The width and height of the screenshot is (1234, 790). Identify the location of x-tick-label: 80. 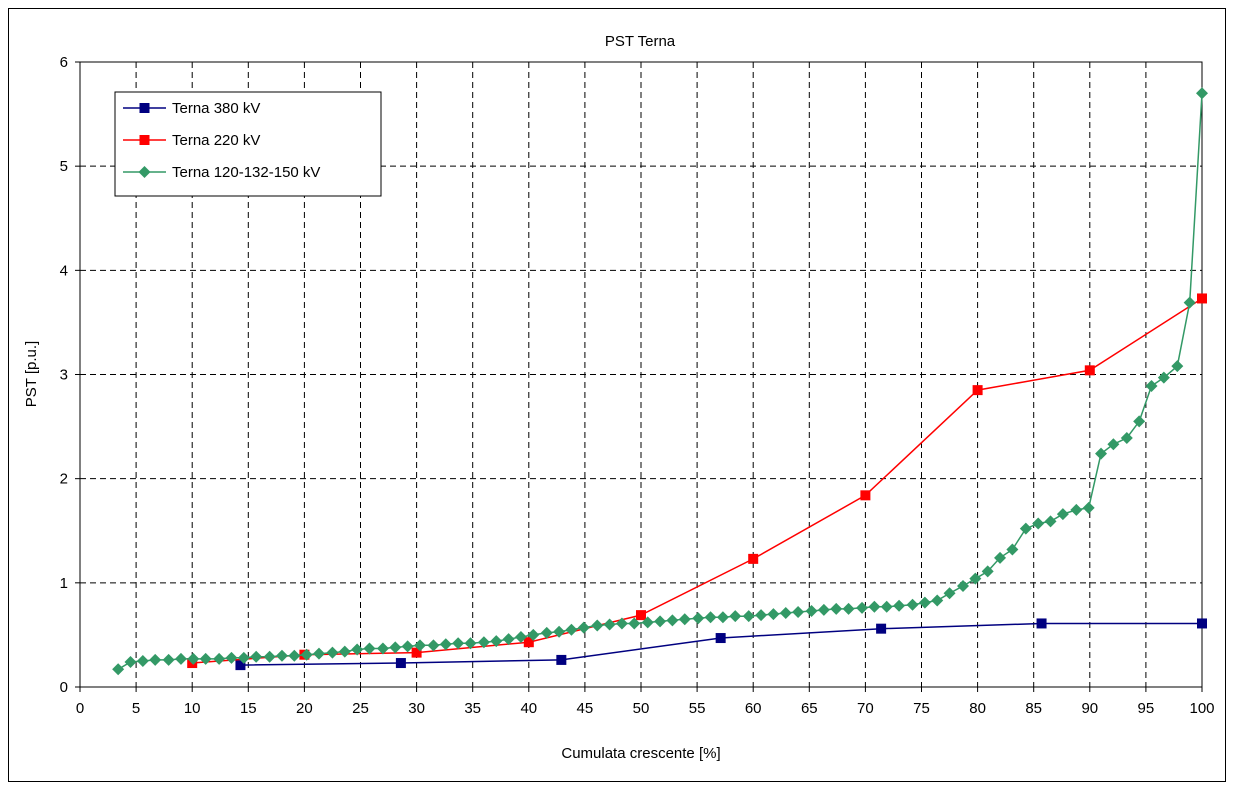
(977, 708).